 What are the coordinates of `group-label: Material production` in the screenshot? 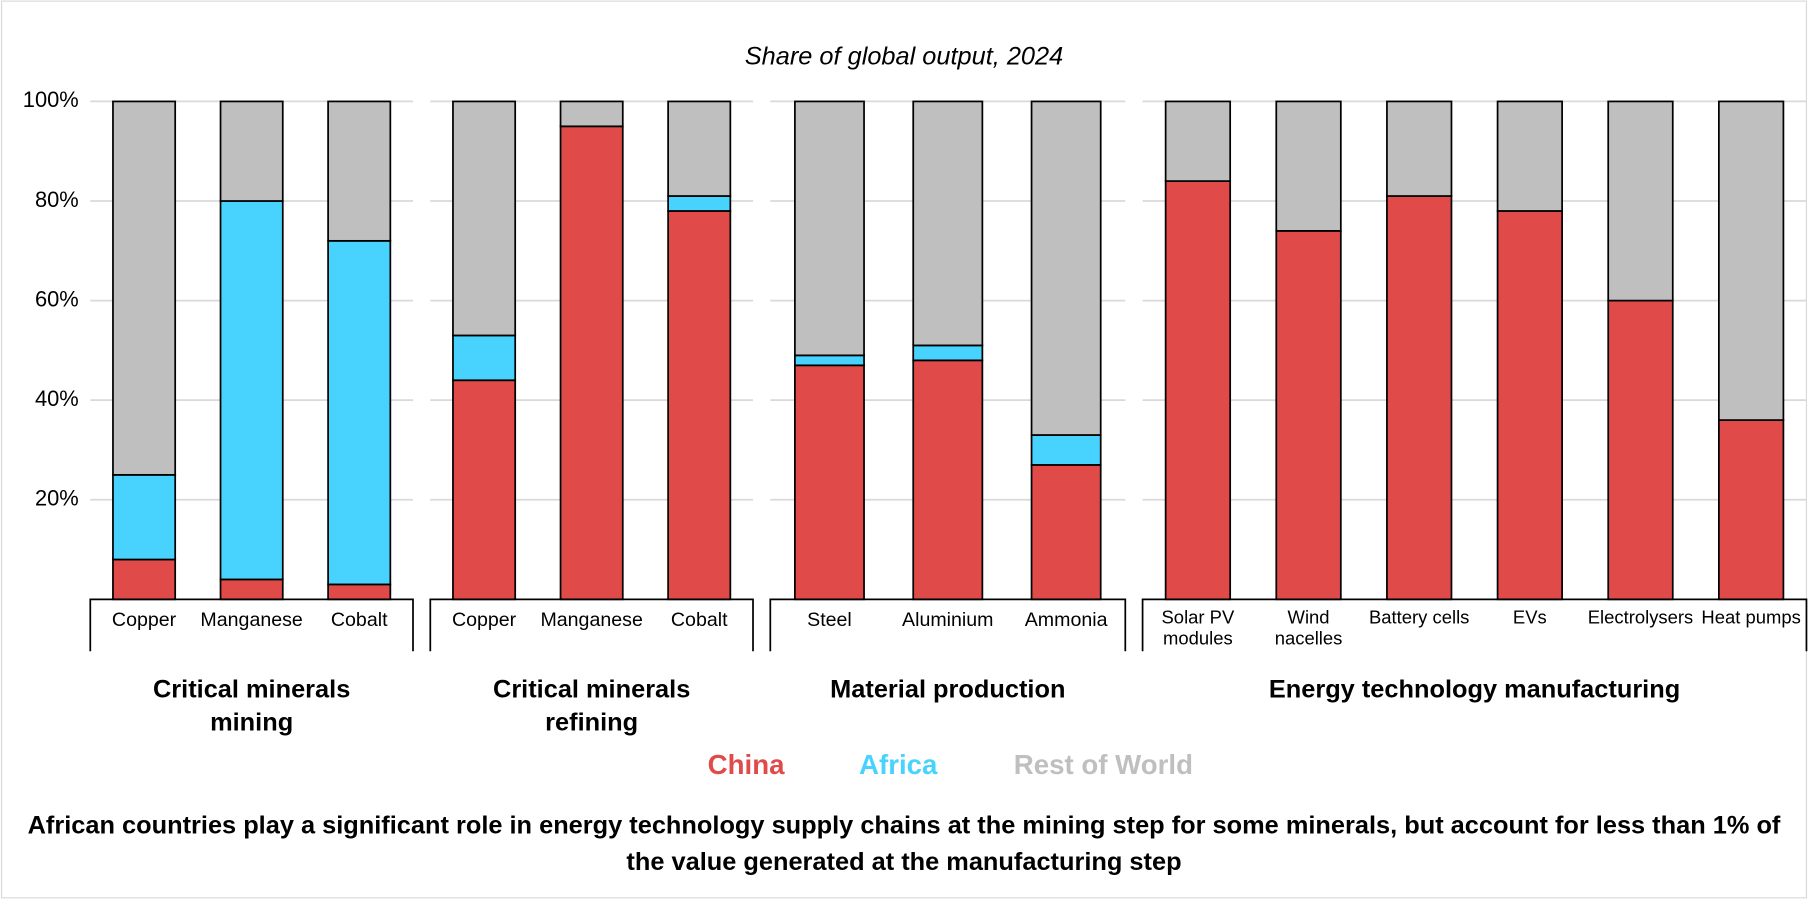 It's located at (948, 689).